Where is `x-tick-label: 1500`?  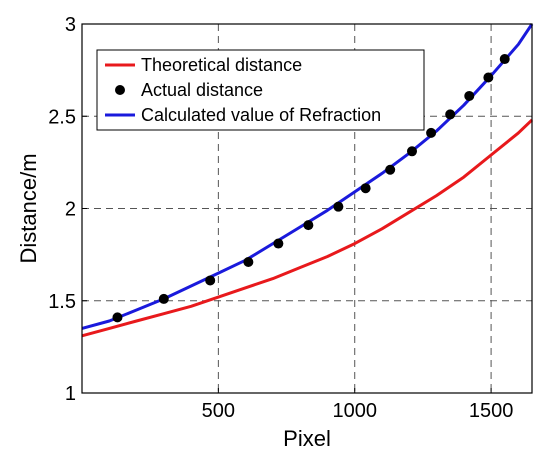
x-tick-label: 1500 is located at coordinates (491, 411).